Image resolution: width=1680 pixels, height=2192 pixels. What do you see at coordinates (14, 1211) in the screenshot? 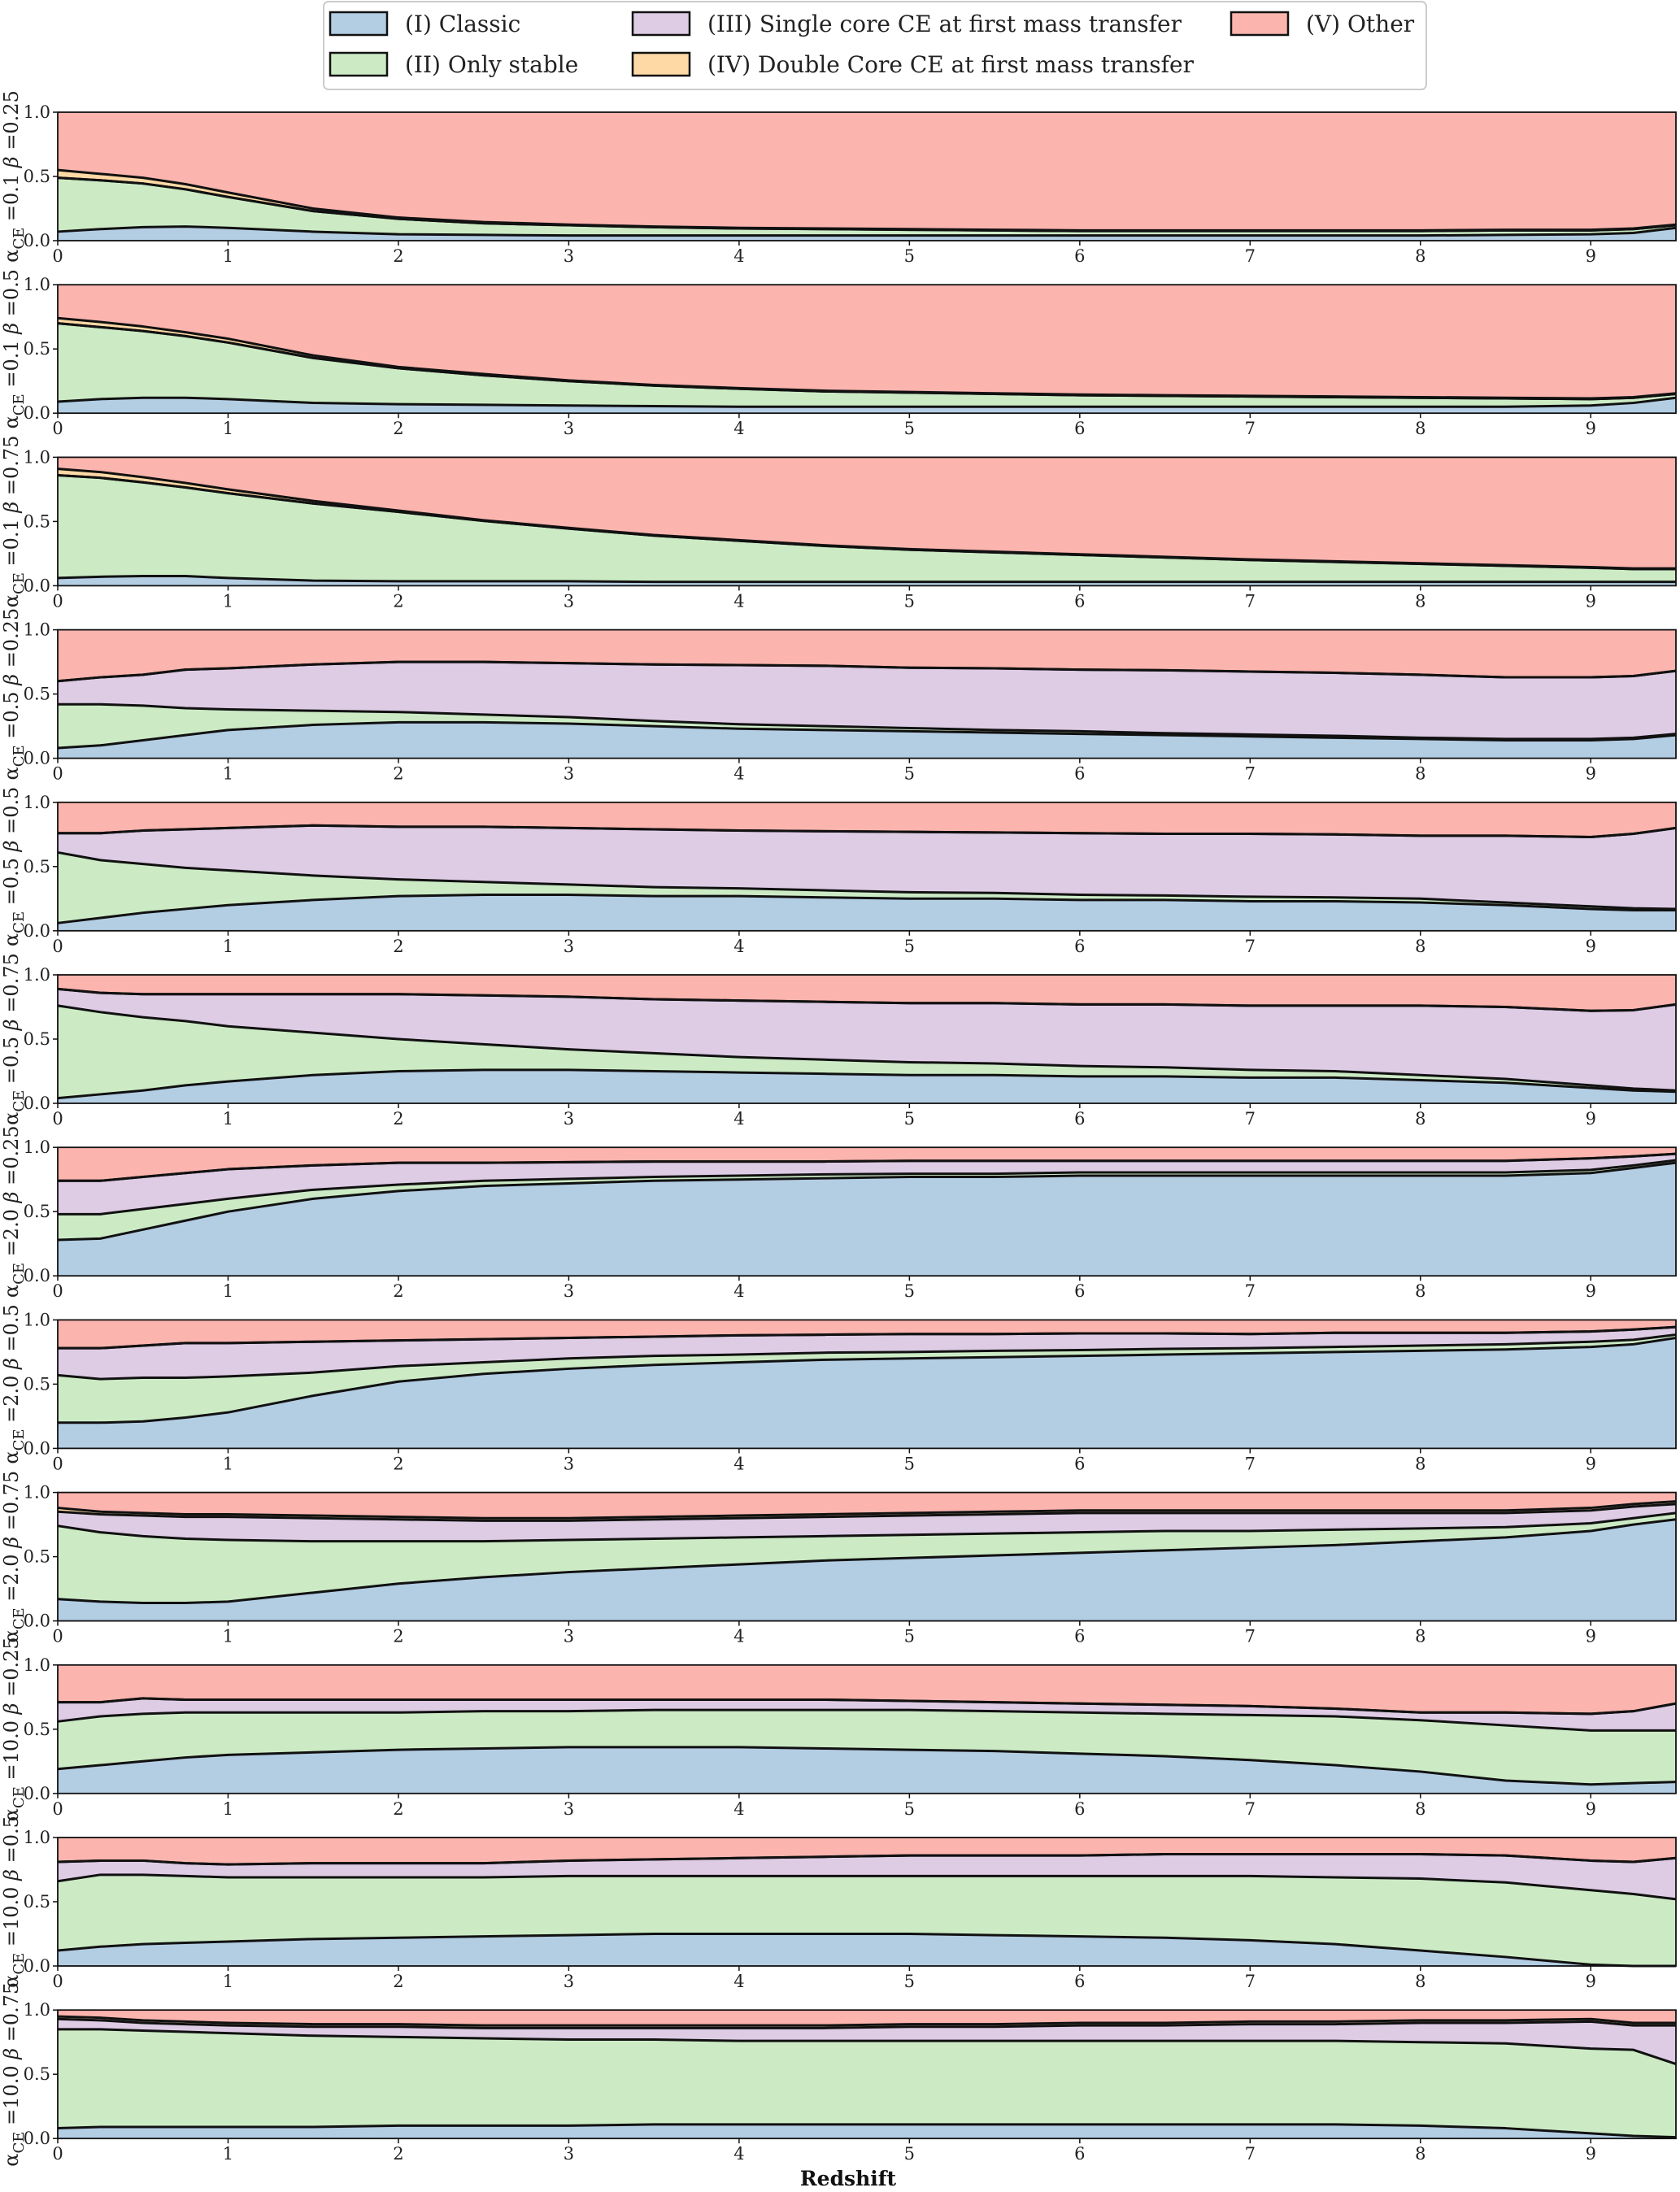
I see `y-axis-label: αCE =2.0 β =0.25` at bounding box center [14, 1211].